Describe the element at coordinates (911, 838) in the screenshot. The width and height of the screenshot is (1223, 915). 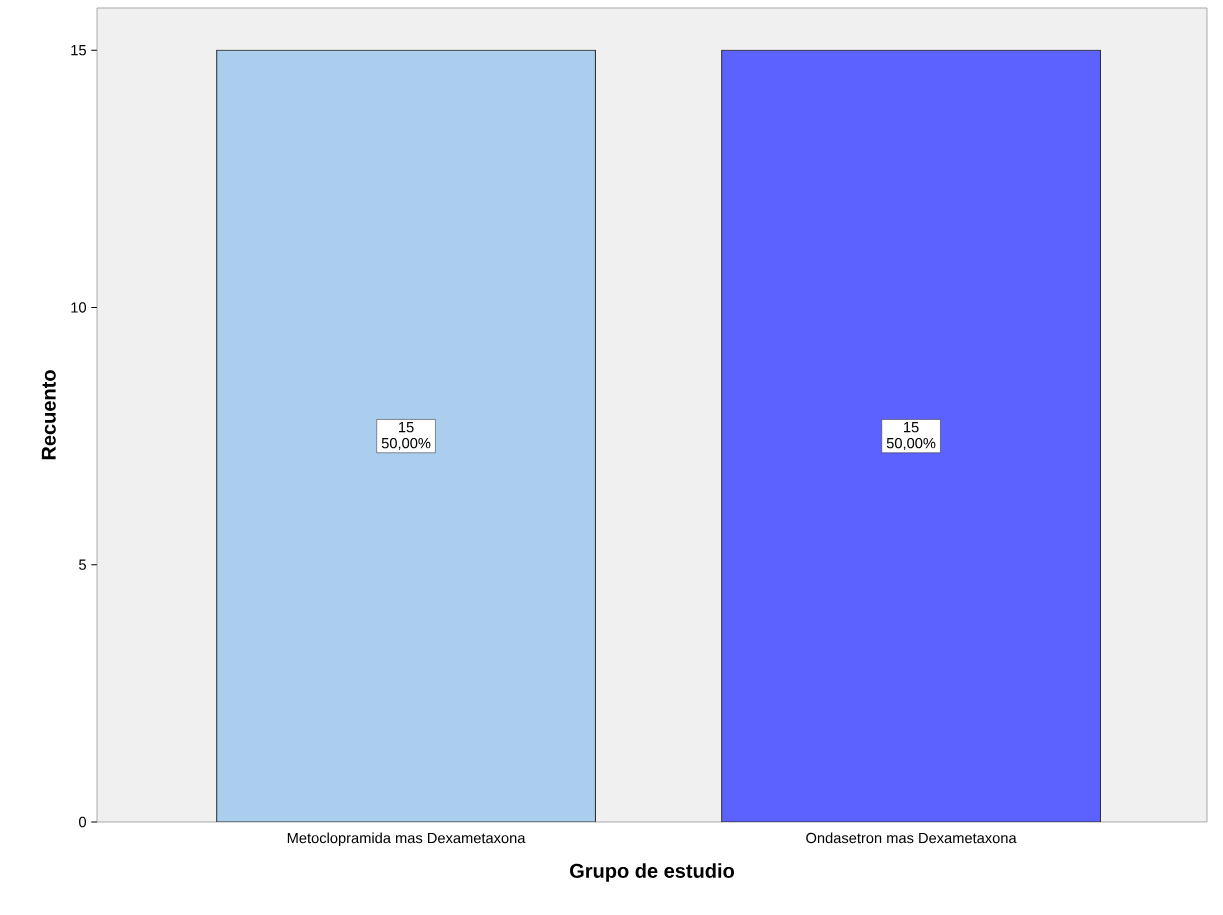
I see `x-tick-label: Ondasetron mas Dexametaxona` at that location.